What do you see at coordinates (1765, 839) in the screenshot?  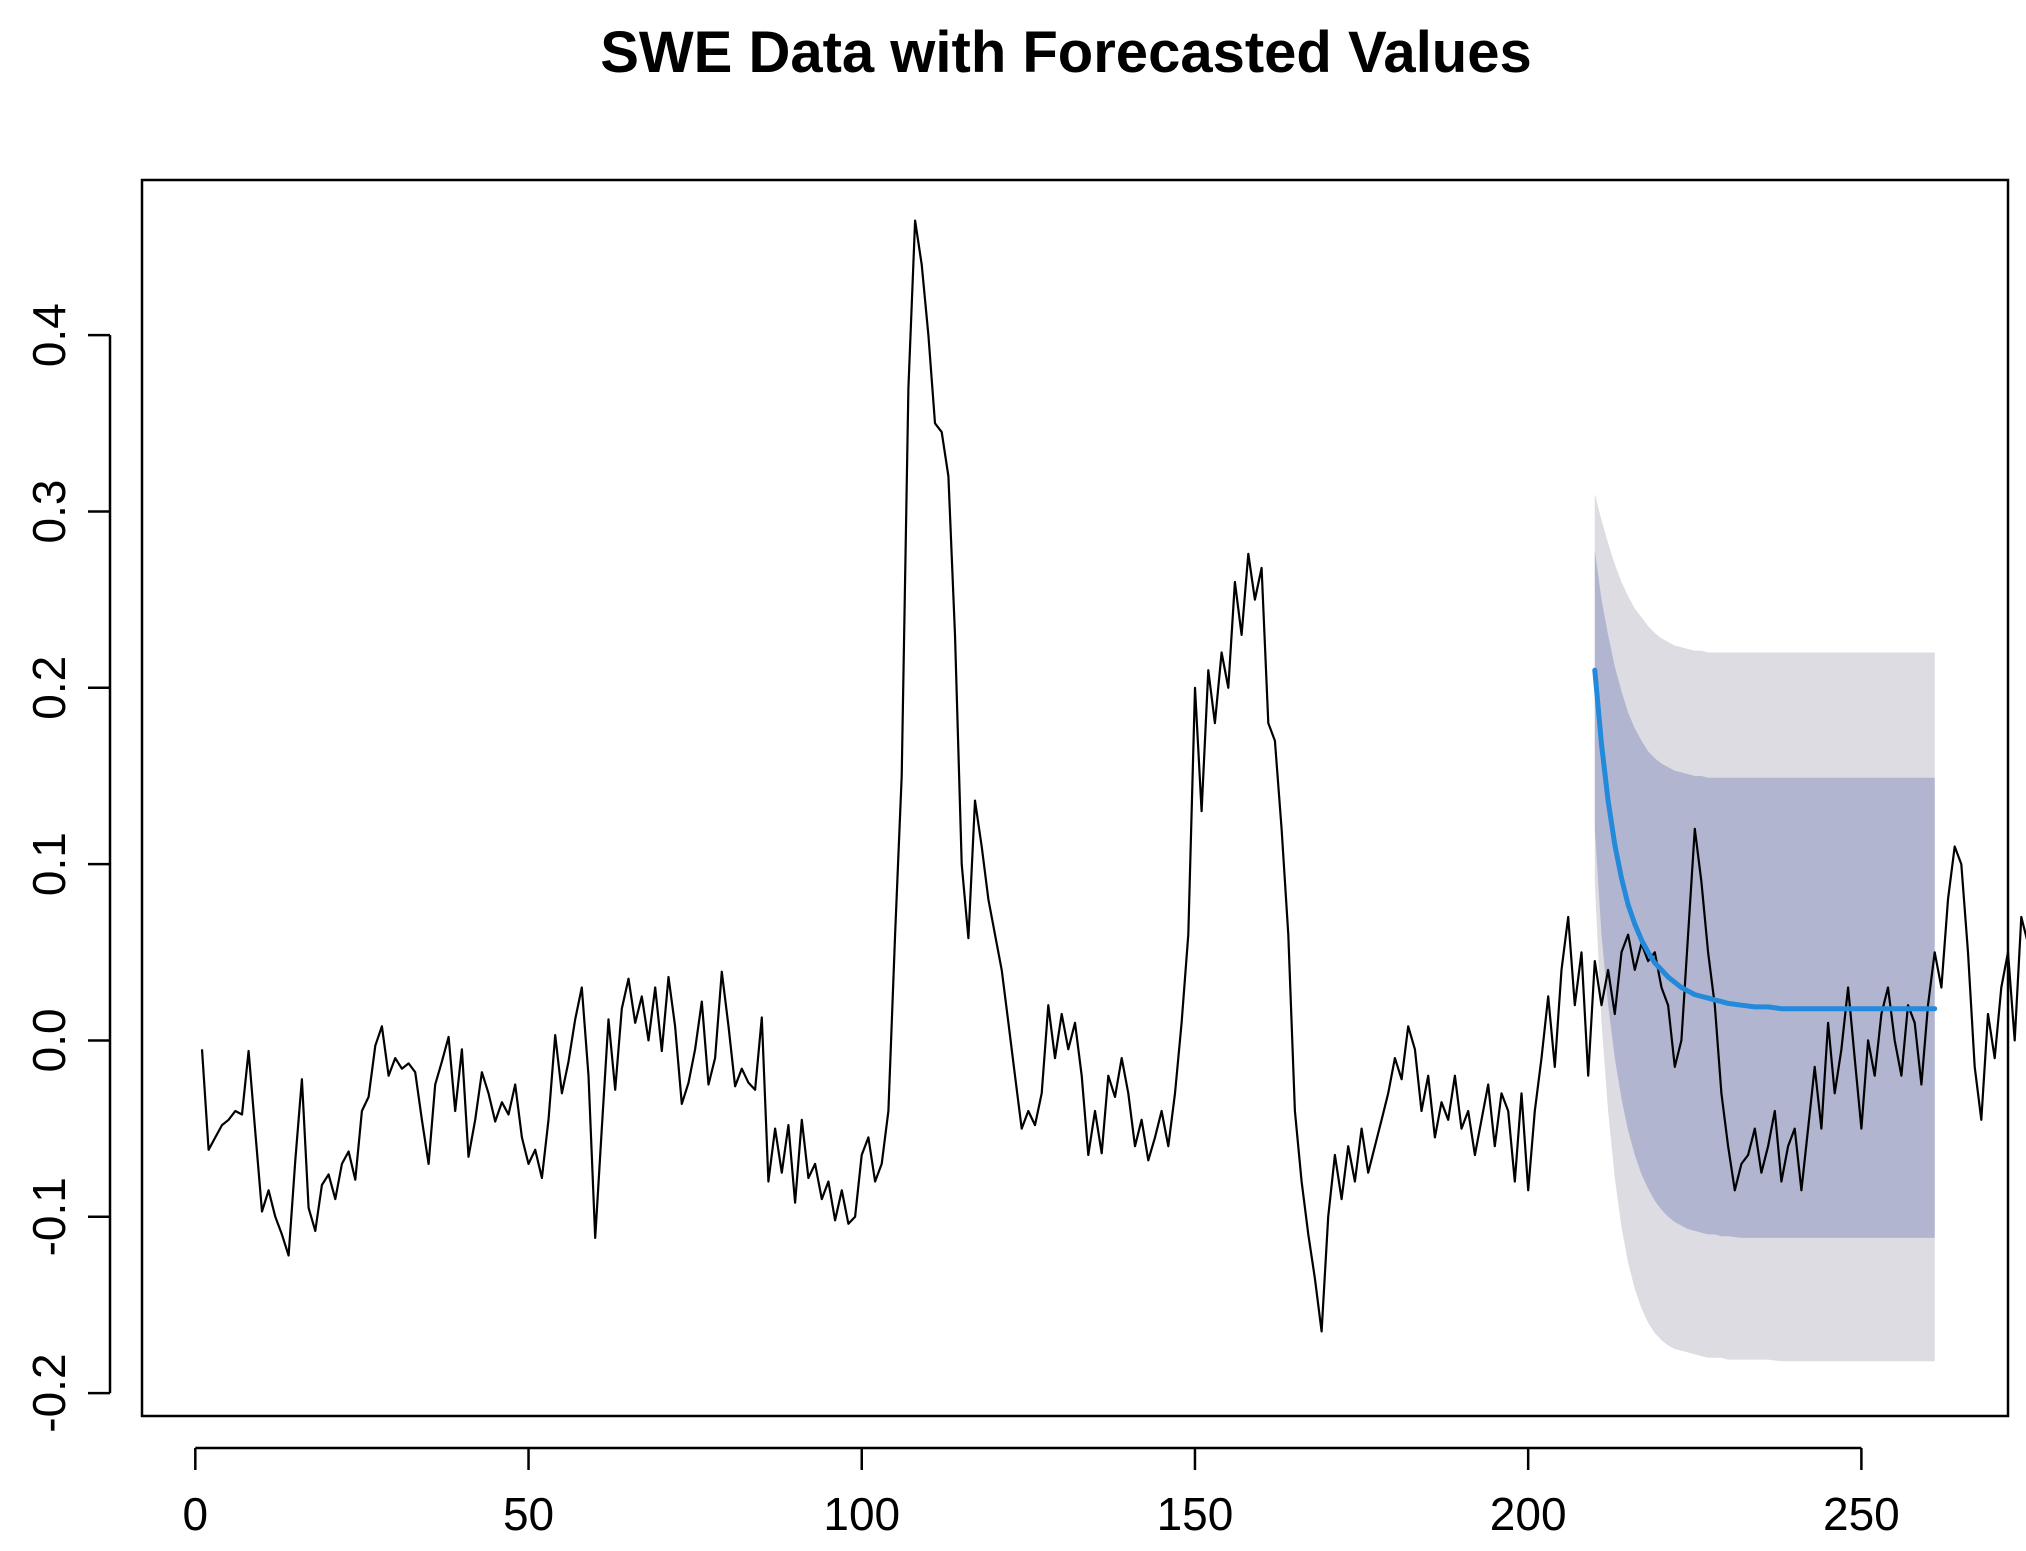 I see `forecast-line` at bounding box center [1765, 839].